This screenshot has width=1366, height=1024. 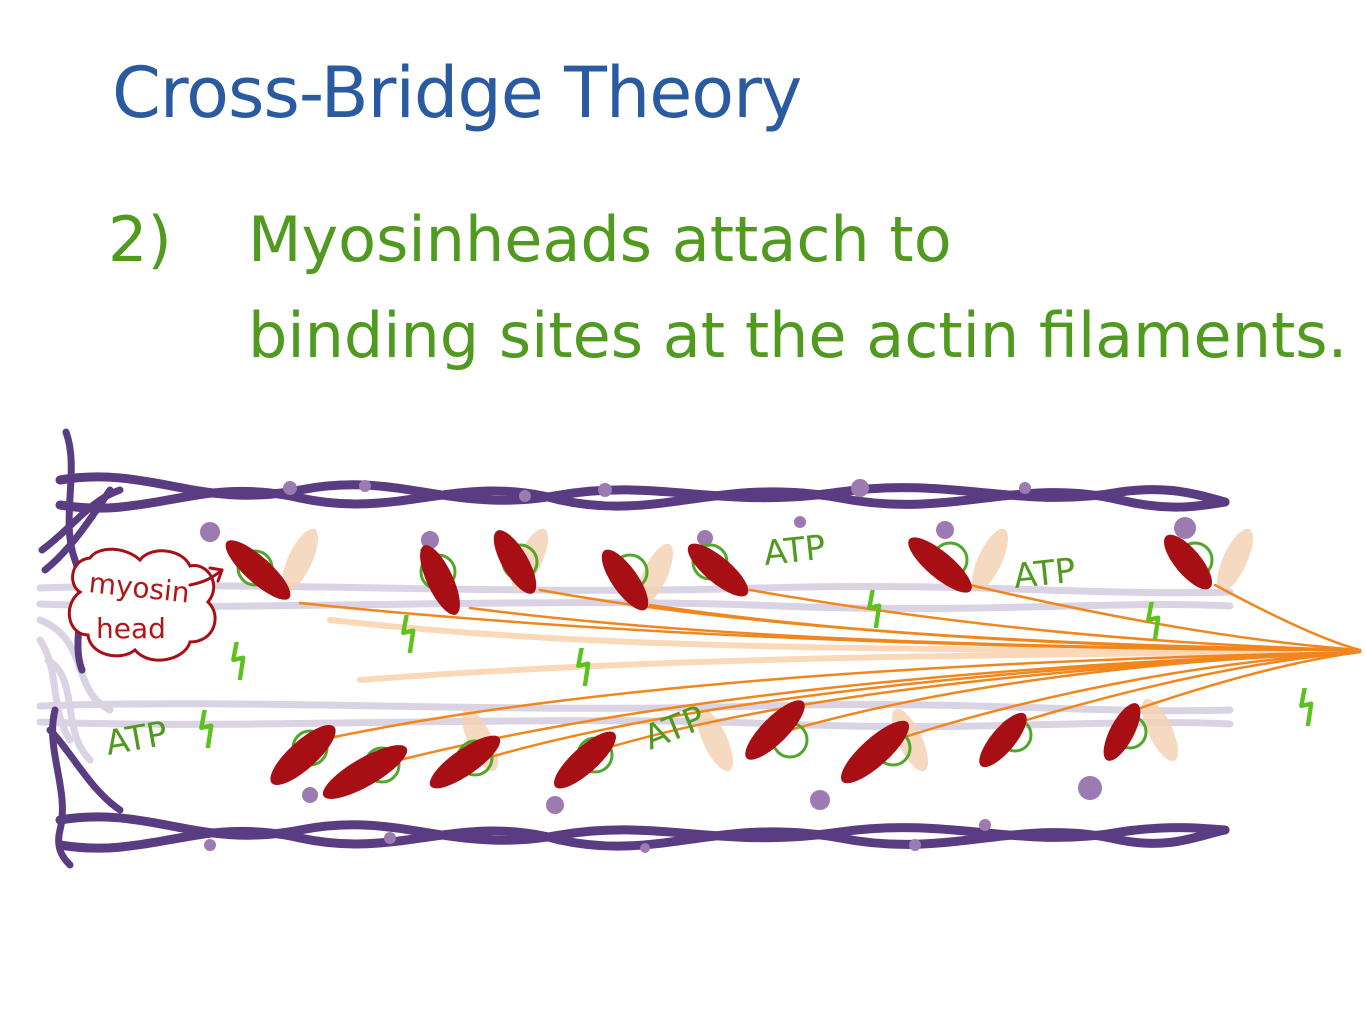 I want to click on actin-filament-bottom, so click(x=642, y=832).